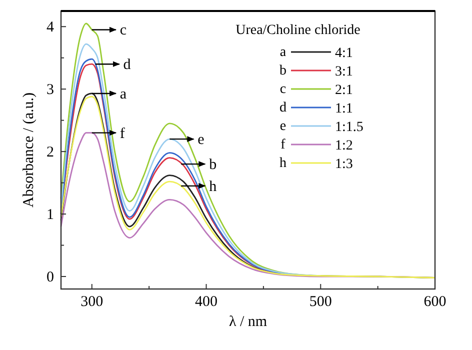  I want to click on x-axis-title: λ / nm, so click(248, 322).